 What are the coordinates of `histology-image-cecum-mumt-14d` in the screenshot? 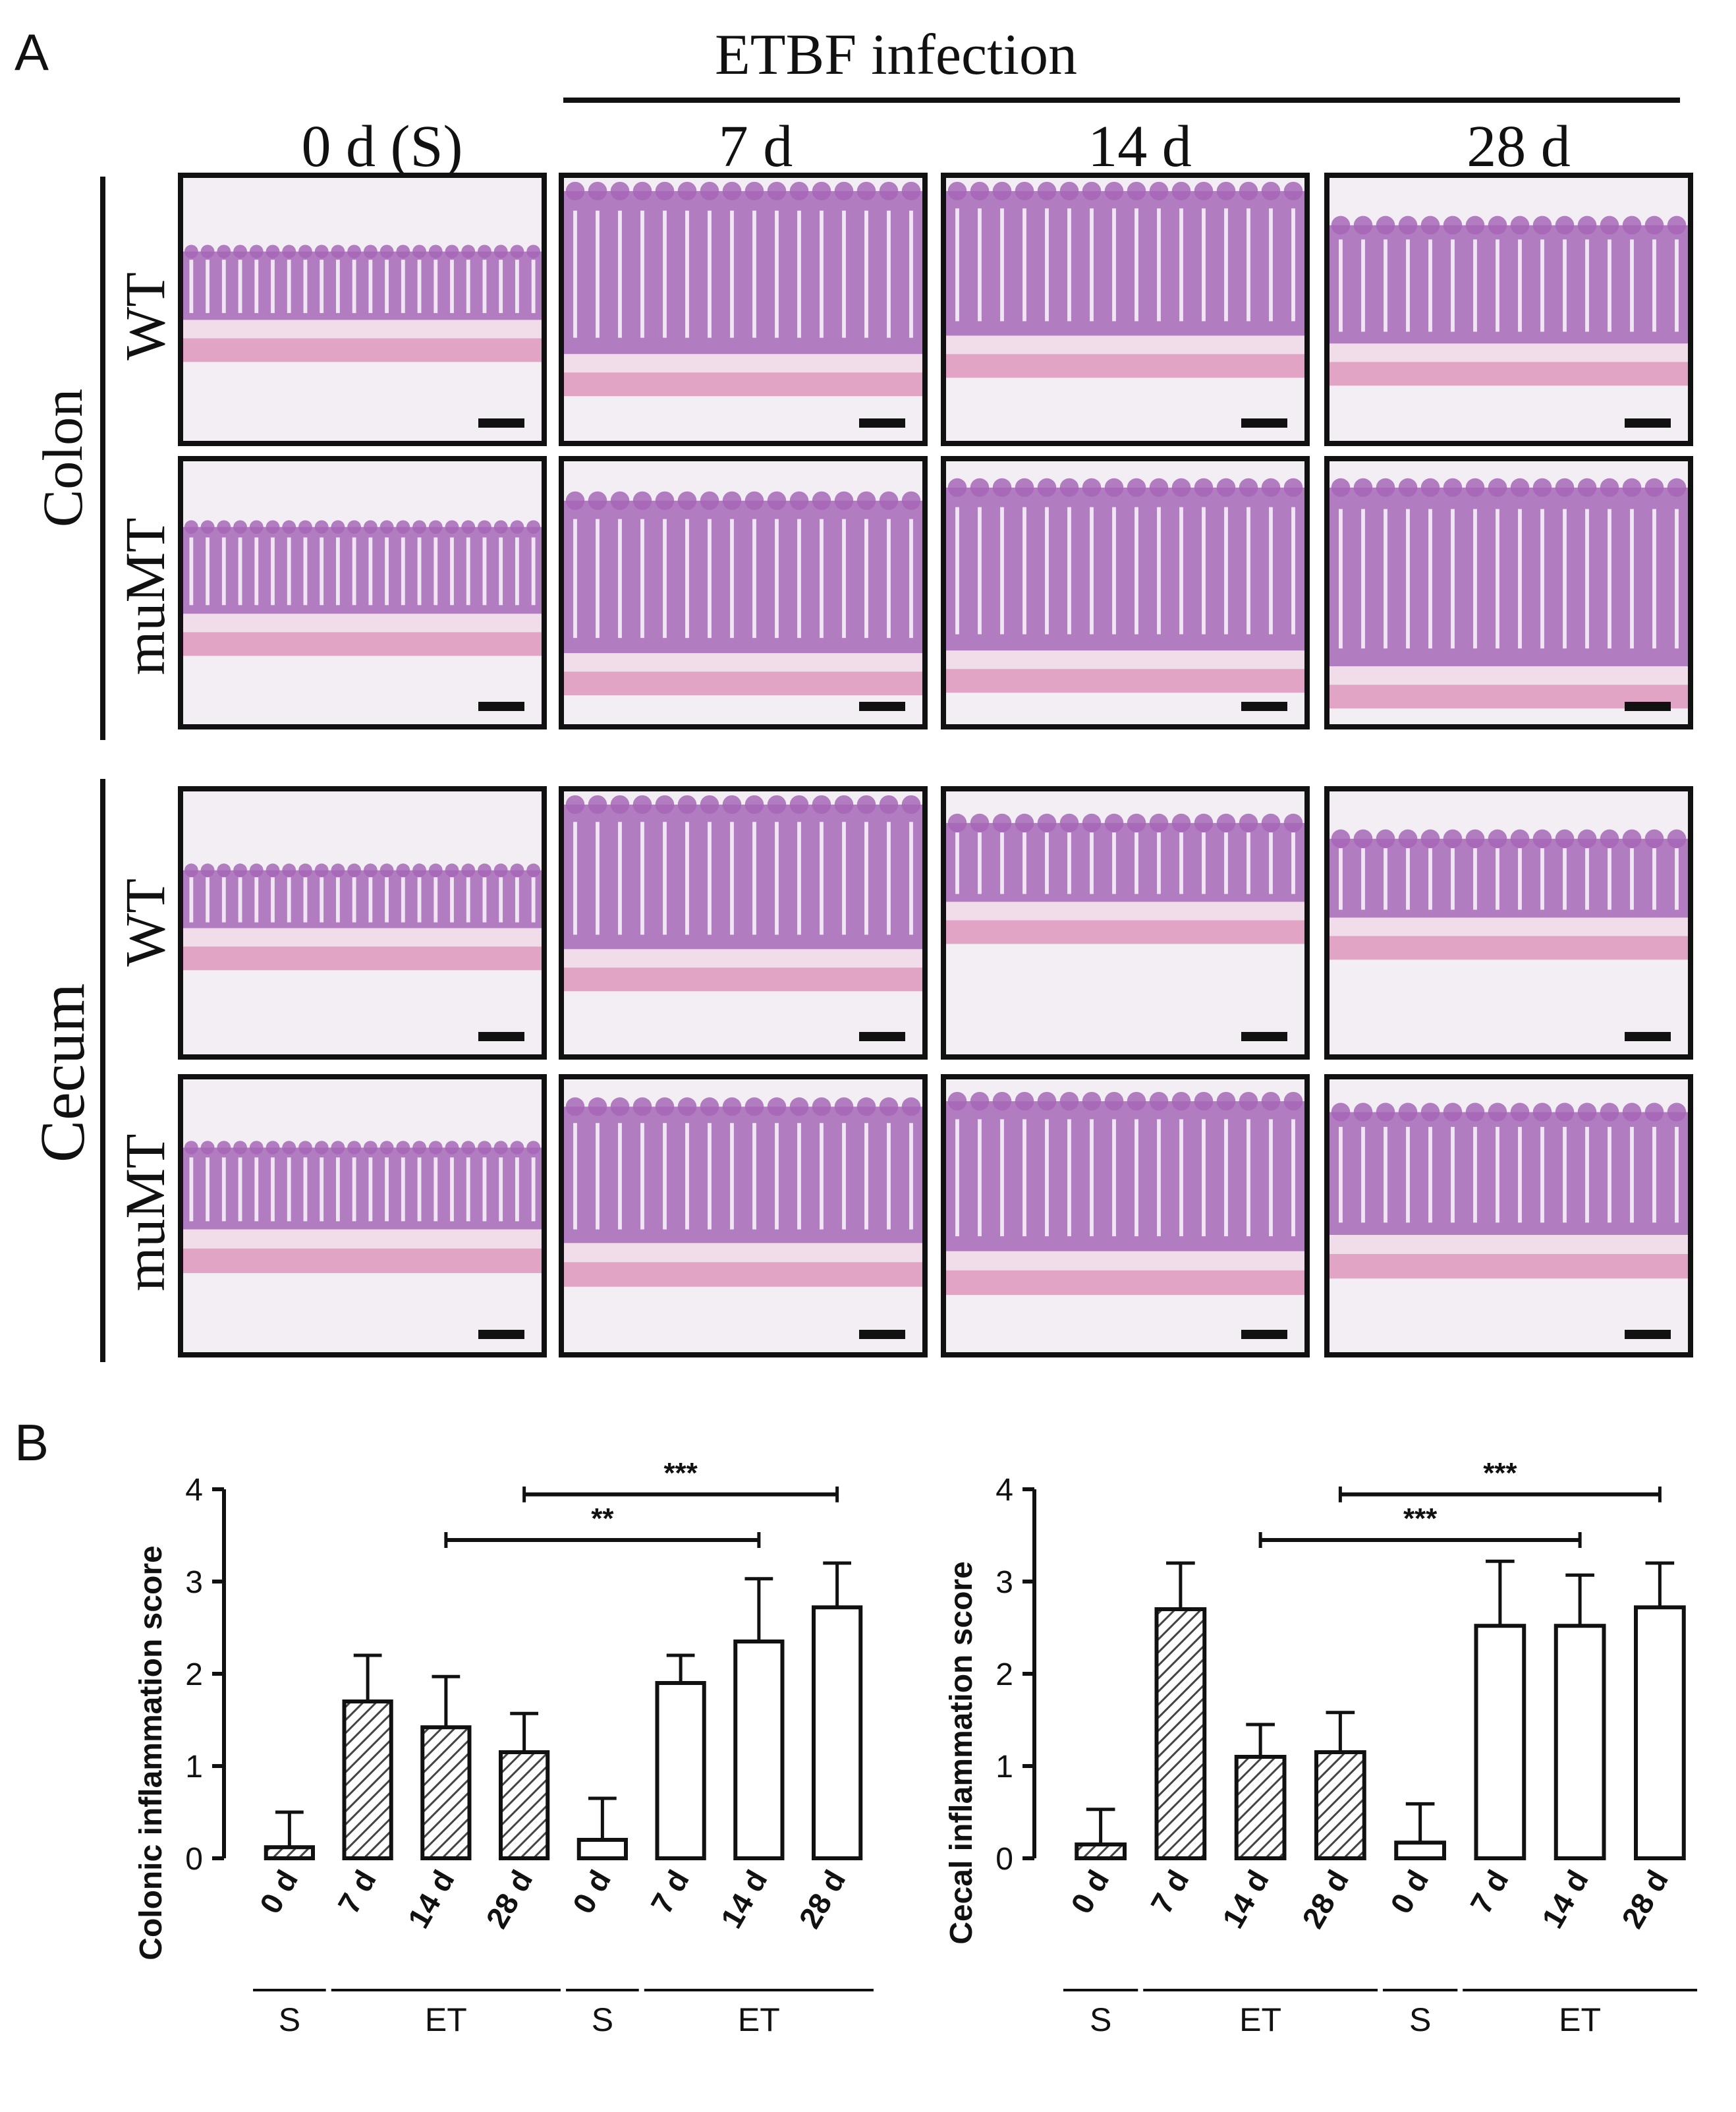 It's located at (1125, 1216).